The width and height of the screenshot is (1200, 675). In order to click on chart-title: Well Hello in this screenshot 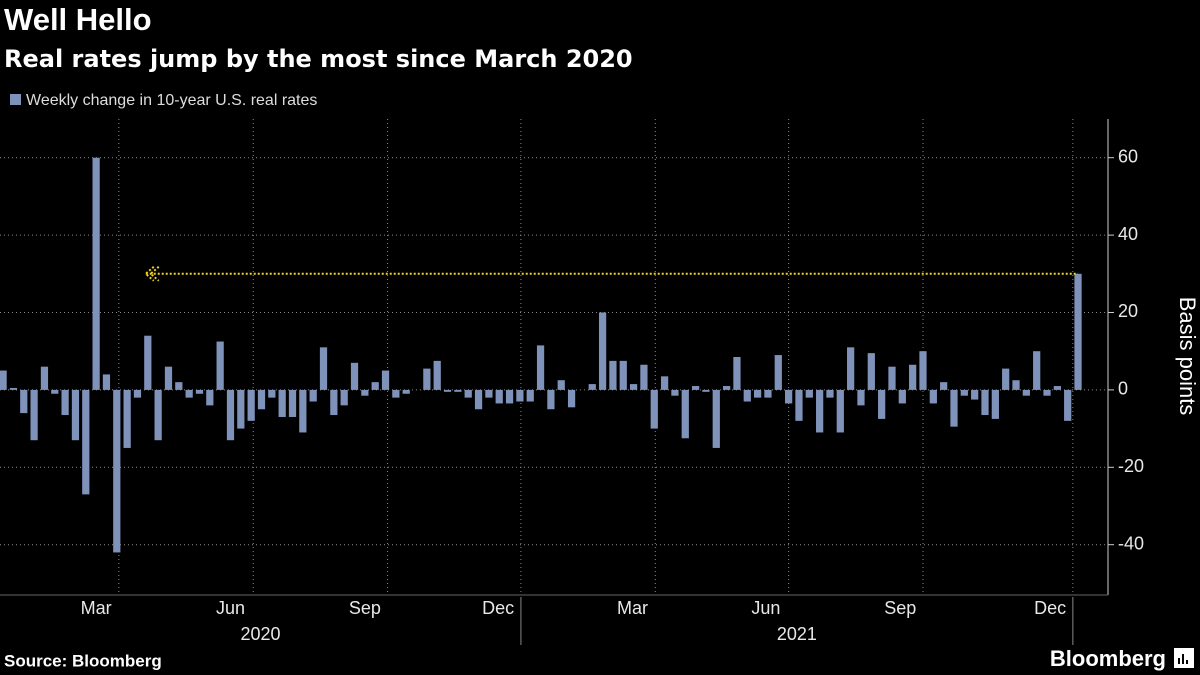, I will do `click(78, 19)`.